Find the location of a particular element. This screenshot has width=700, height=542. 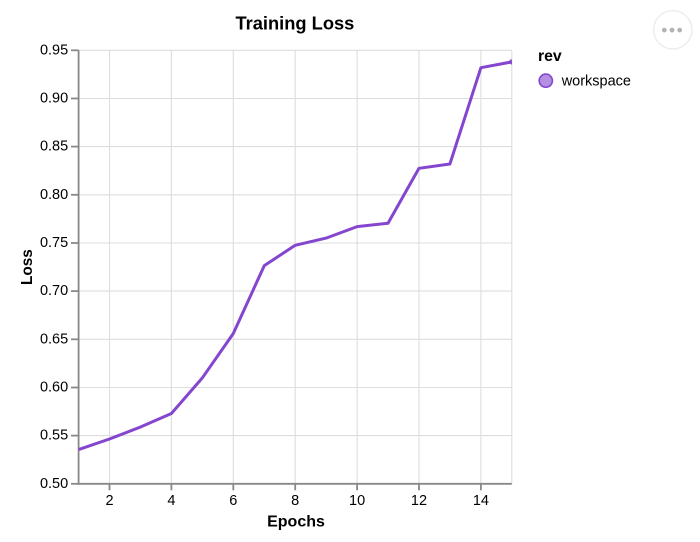

svg-text: 12 is located at coordinates (419, 501).